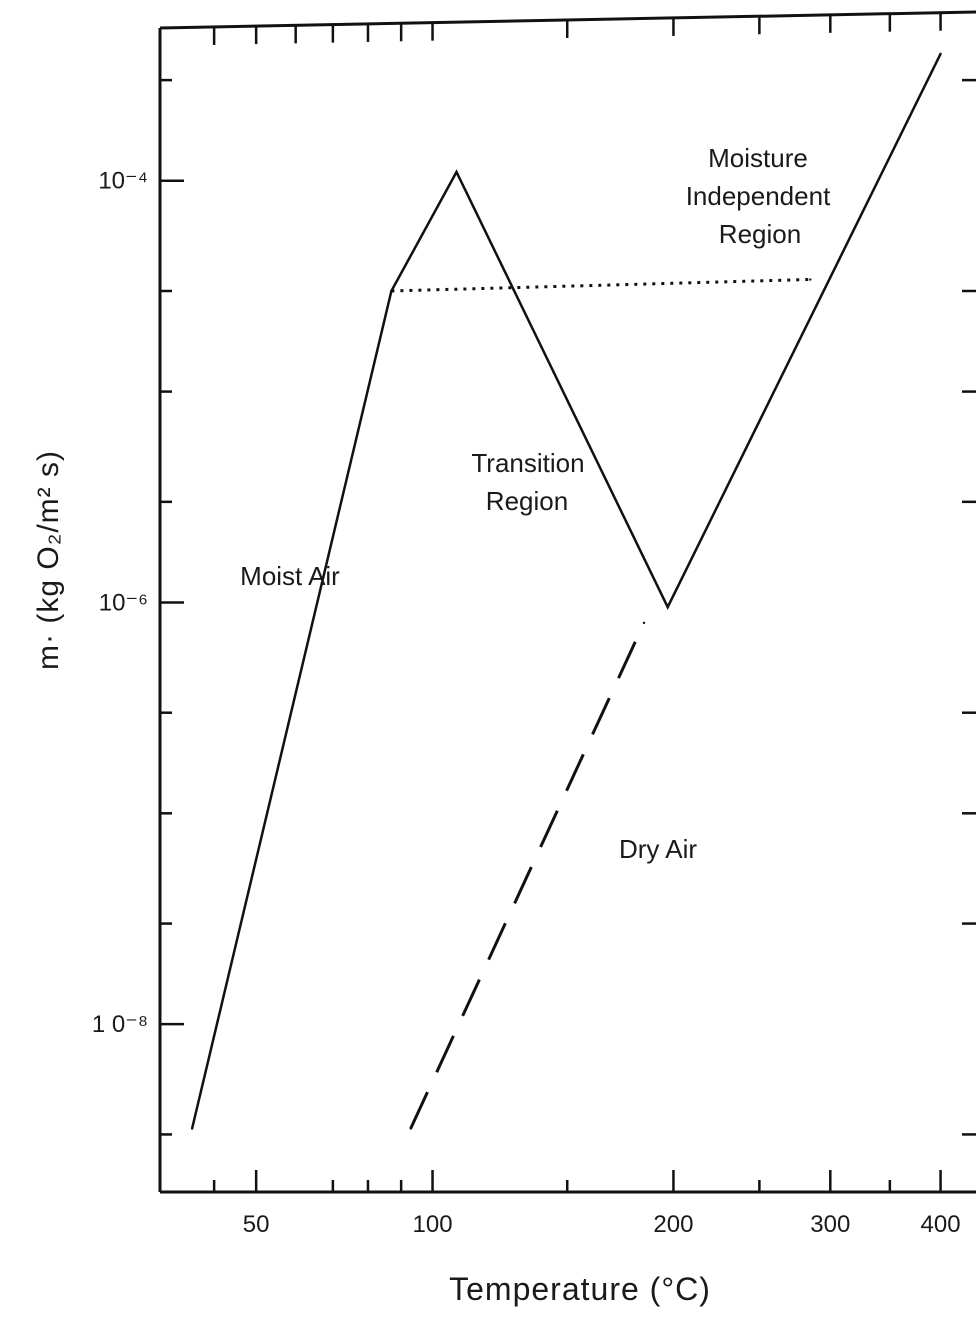  What do you see at coordinates (123, 602) in the screenshot?
I see `y-tick-label-1: 10⁻⁶` at bounding box center [123, 602].